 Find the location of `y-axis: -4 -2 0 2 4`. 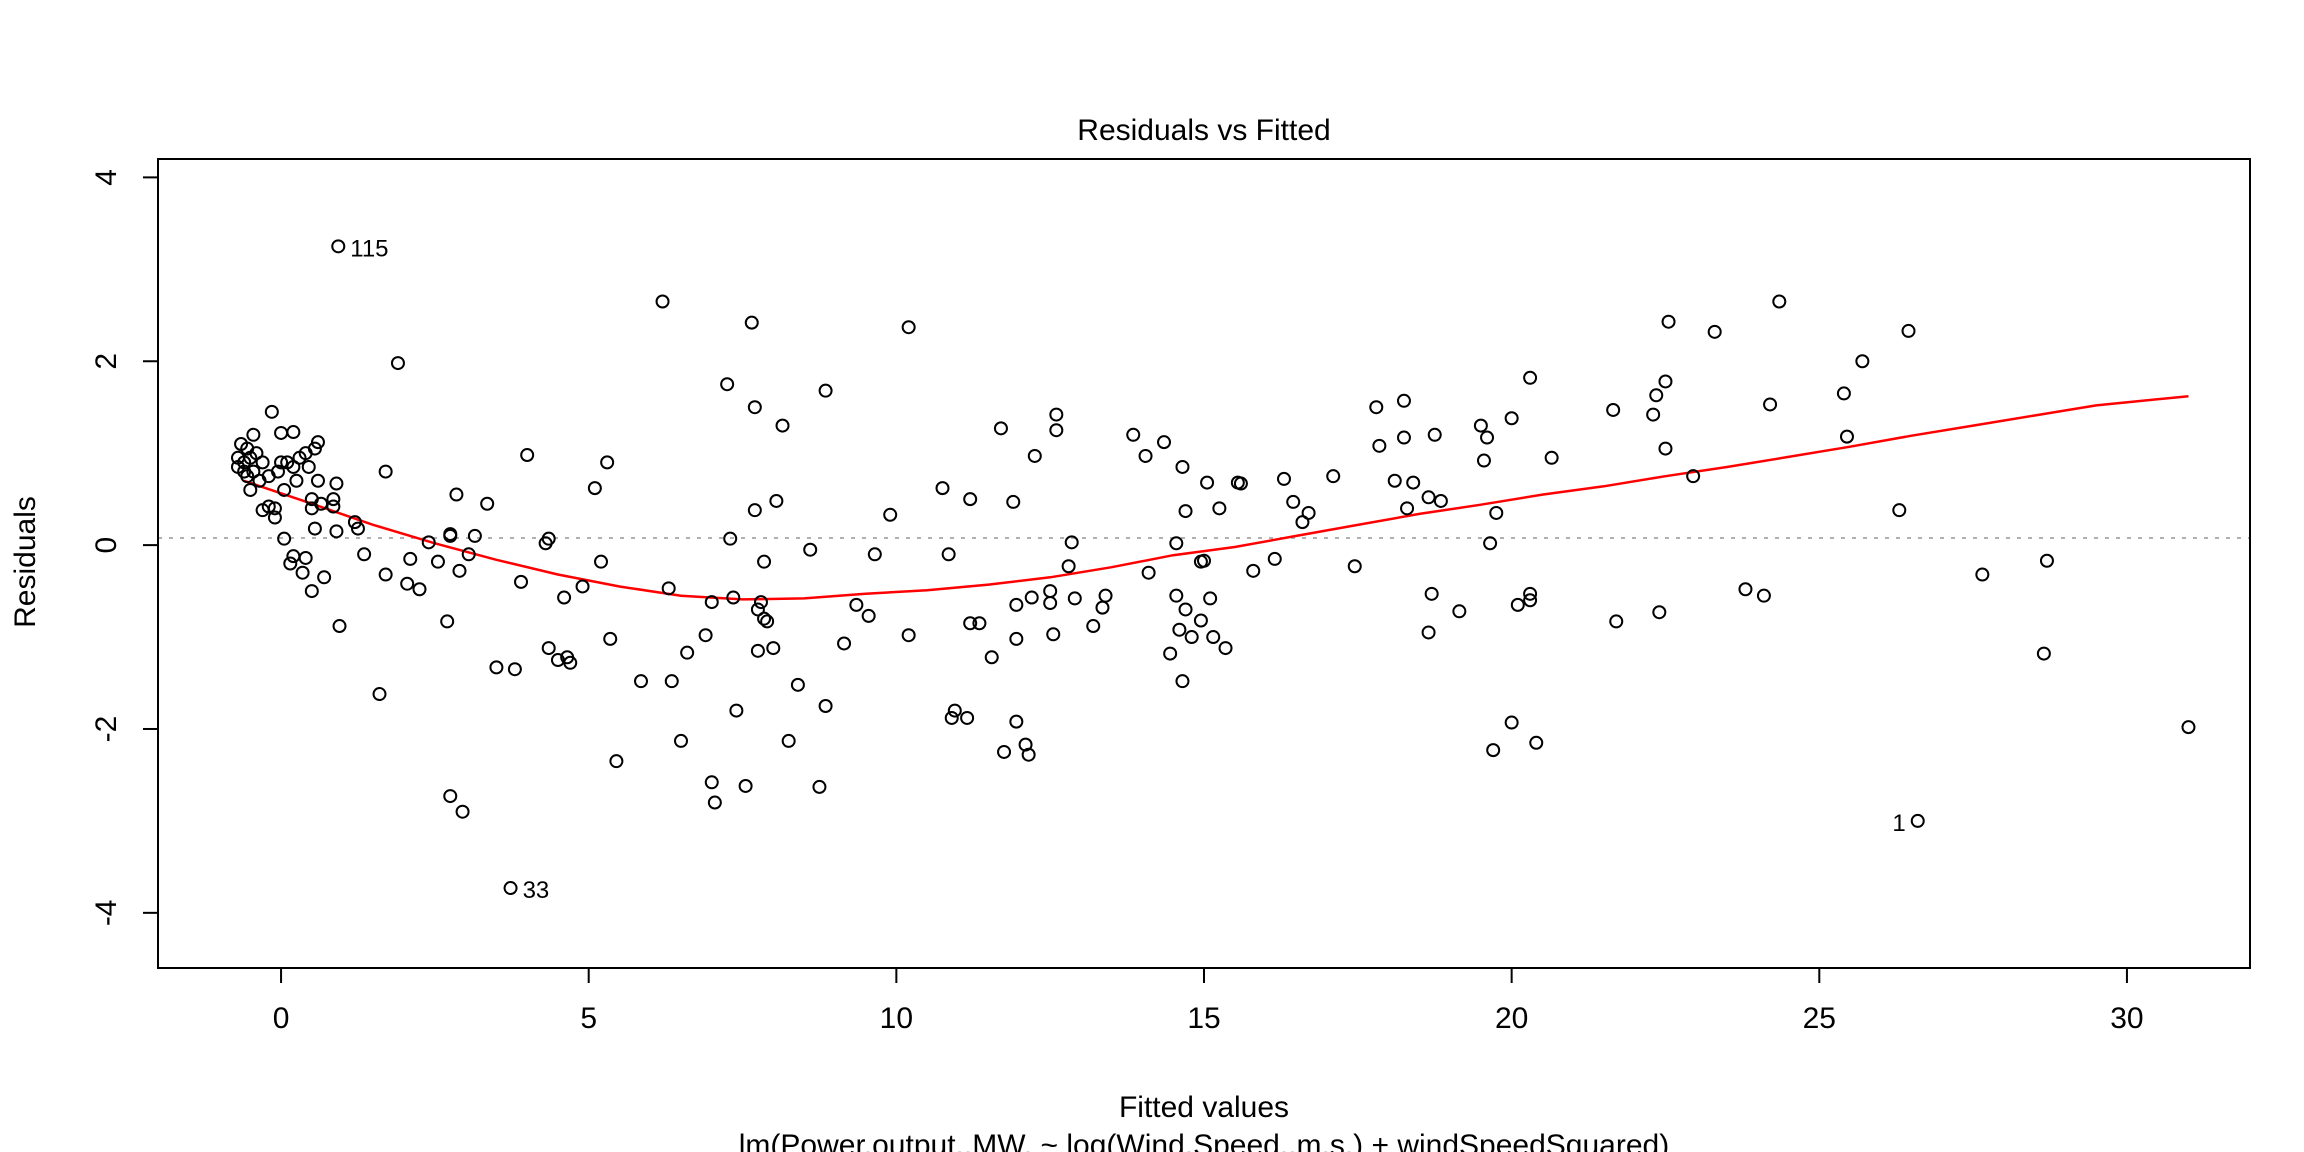

y-axis: -4 -2 0 2 4 is located at coordinates (124, 547).